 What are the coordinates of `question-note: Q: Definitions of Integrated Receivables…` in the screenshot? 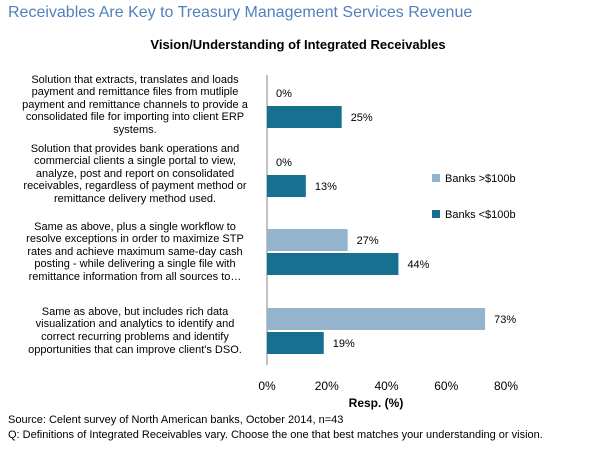 It's located at (275, 435).